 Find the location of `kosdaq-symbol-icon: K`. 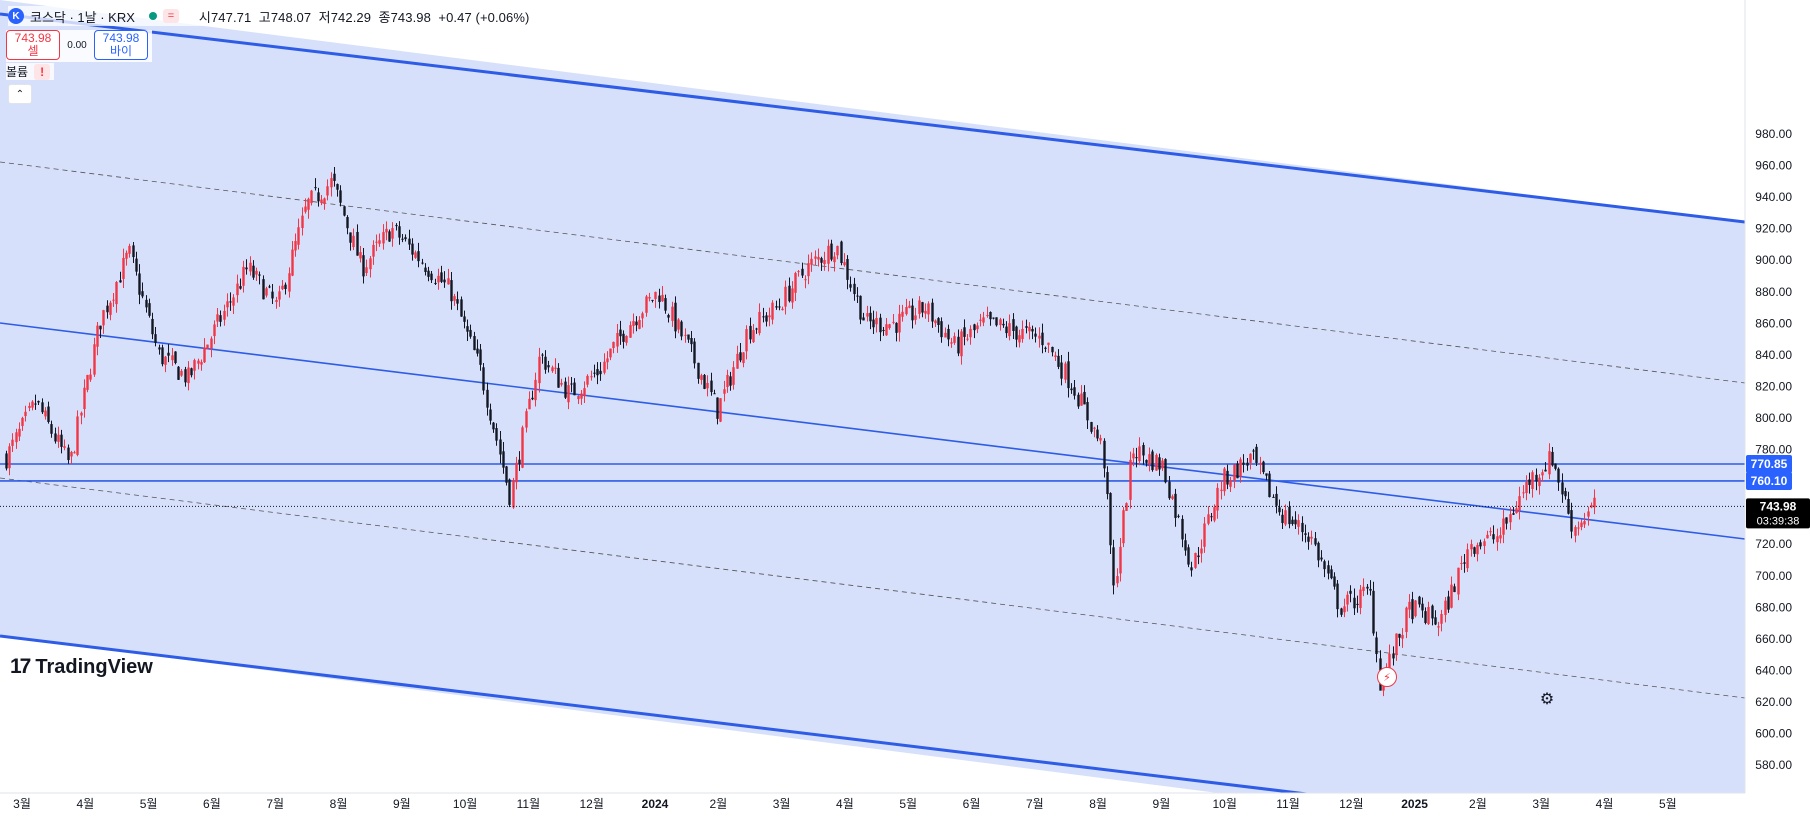

kosdaq-symbol-icon: K is located at coordinates (16, 16).